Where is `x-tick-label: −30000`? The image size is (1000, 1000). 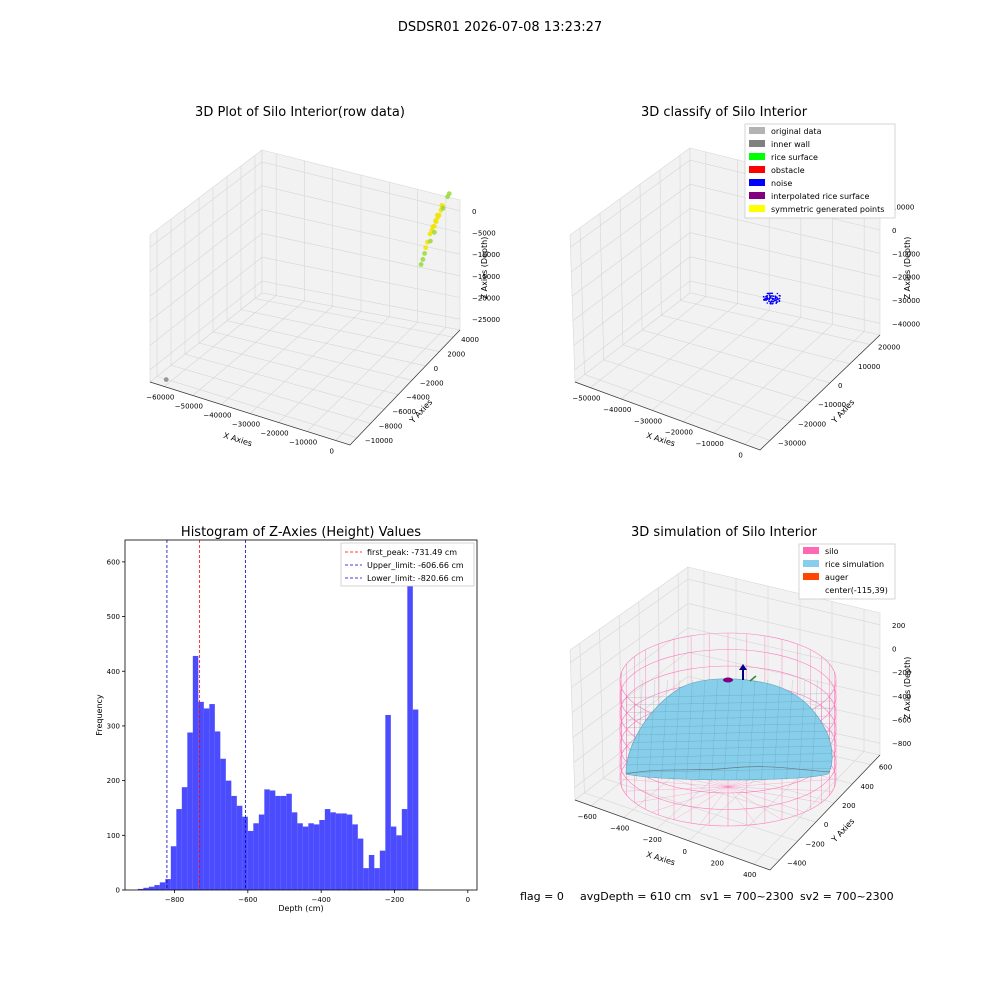 x-tick-label: −30000 is located at coordinates (246, 425).